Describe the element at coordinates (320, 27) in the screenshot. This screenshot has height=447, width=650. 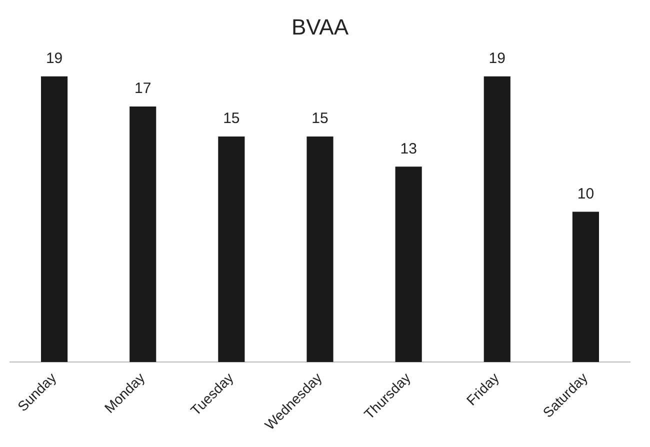
I see `chart-title: BVAA` at that location.